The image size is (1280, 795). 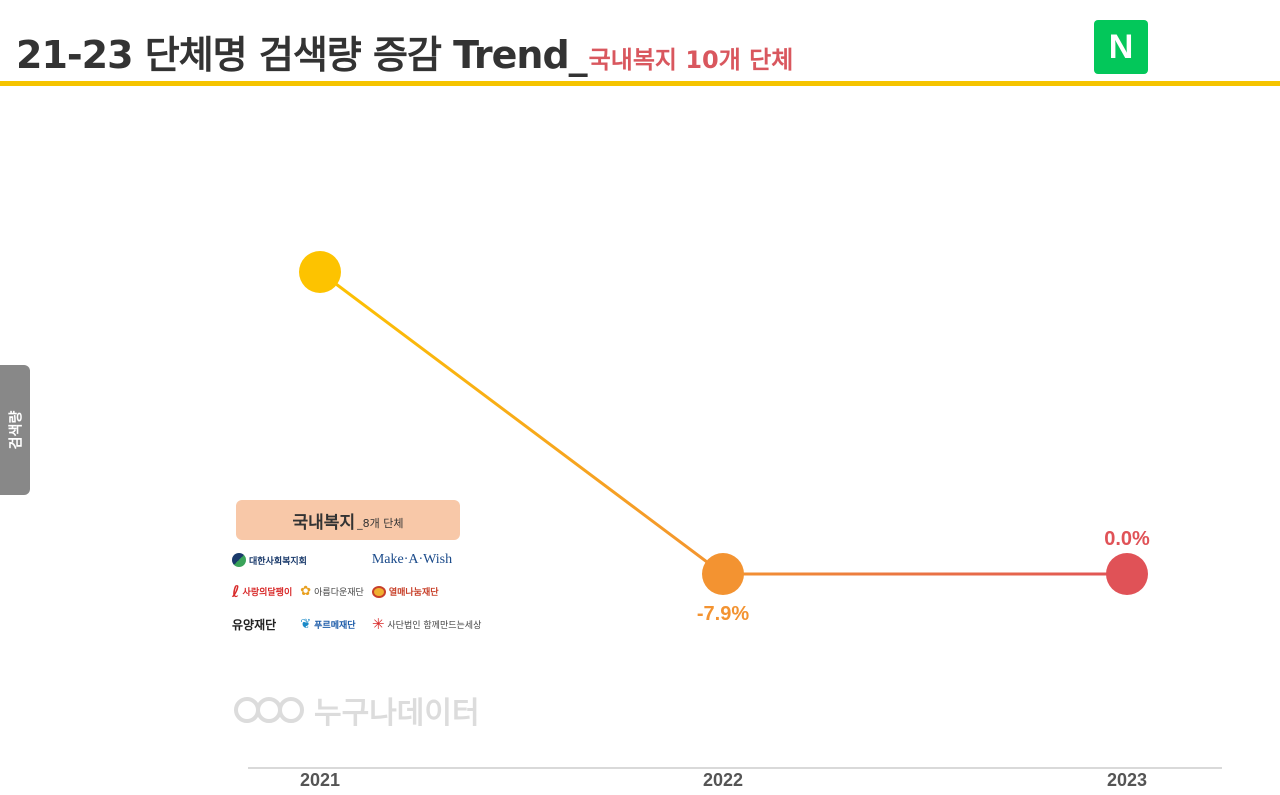 I want to click on title-subtitle: 국내복지 10개 단체, so click(x=691, y=60).